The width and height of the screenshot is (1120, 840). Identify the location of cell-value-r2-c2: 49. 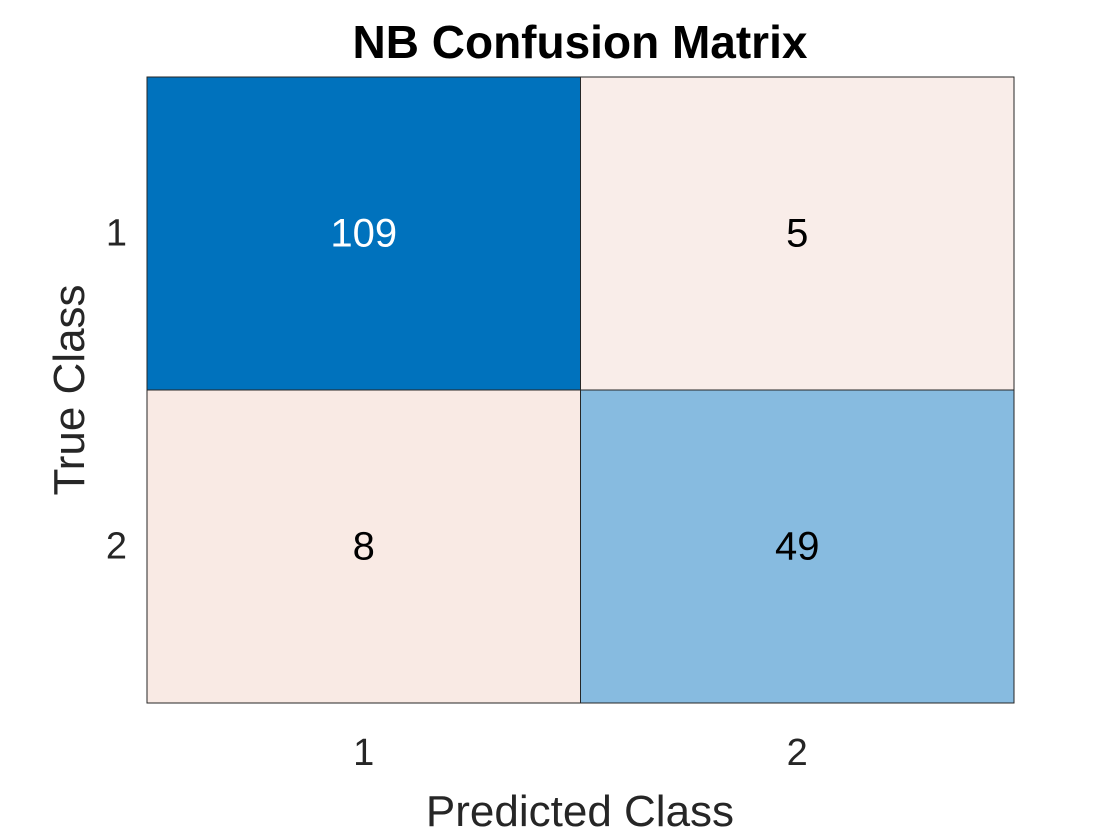
(797, 547).